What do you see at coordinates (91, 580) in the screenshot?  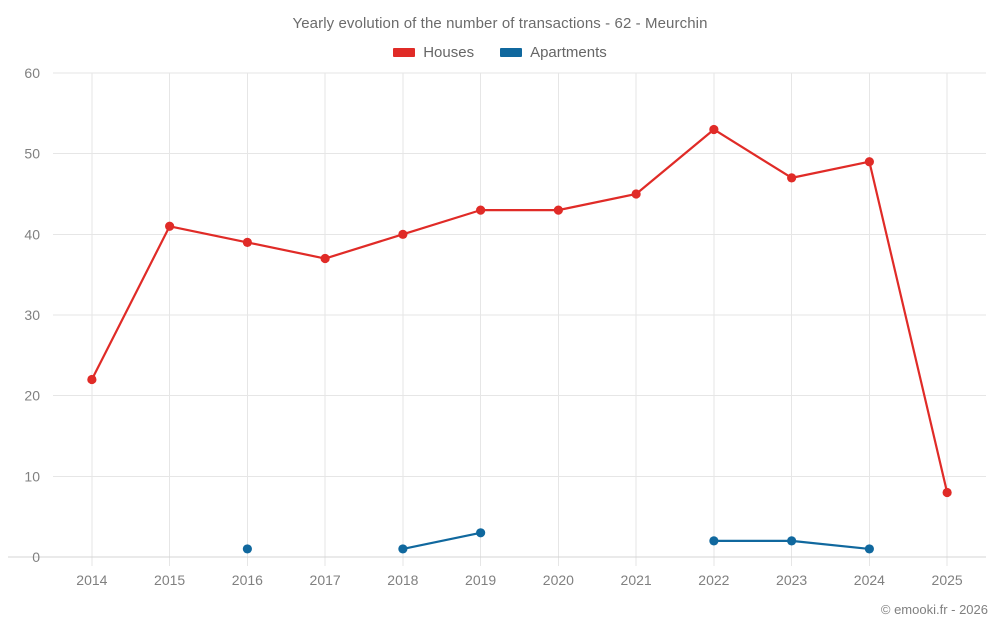 I see `x-tick-label: 2014` at bounding box center [91, 580].